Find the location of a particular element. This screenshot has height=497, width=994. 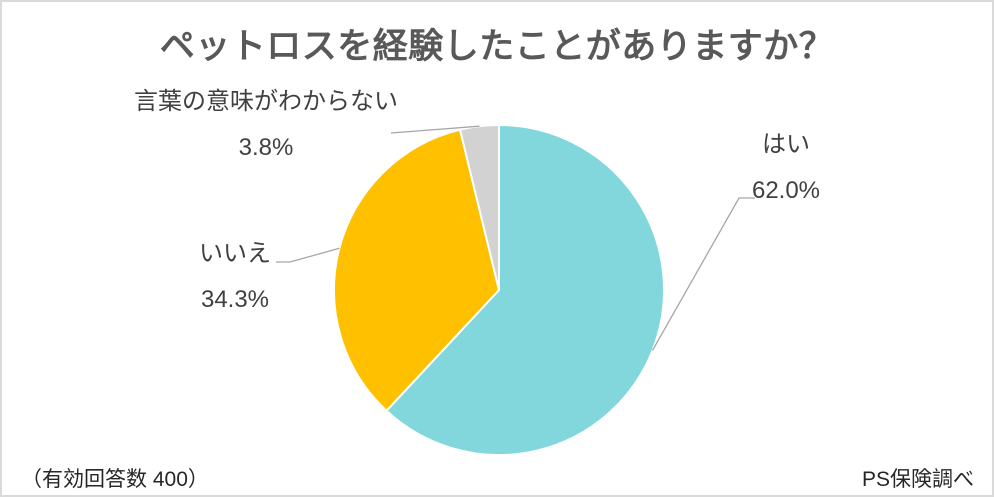

data-label-yes-value: 62.0% is located at coordinates (786, 190).